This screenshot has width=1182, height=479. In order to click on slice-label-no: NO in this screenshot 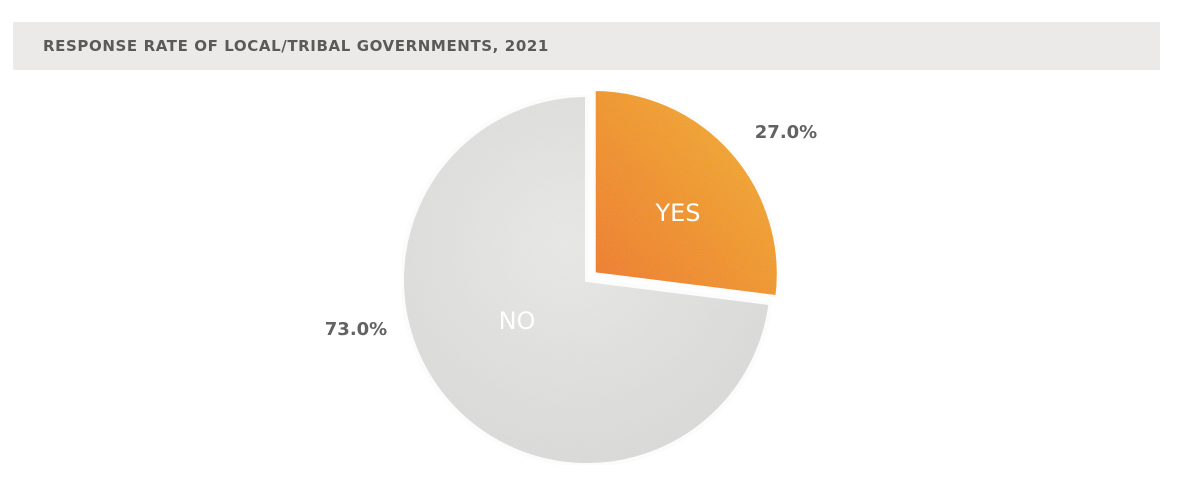, I will do `click(517, 321)`.